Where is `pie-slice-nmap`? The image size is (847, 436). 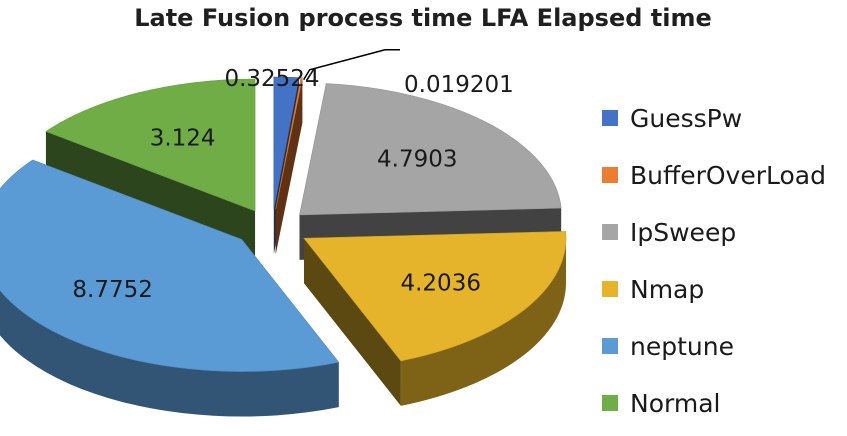 pie-slice-nmap is located at coordinates (435, 318).